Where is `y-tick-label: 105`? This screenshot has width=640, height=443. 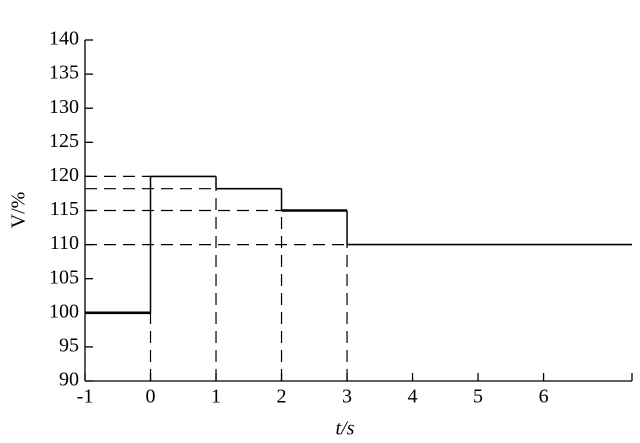 y-tick-label: 105 is located at coordinates (64, 277).